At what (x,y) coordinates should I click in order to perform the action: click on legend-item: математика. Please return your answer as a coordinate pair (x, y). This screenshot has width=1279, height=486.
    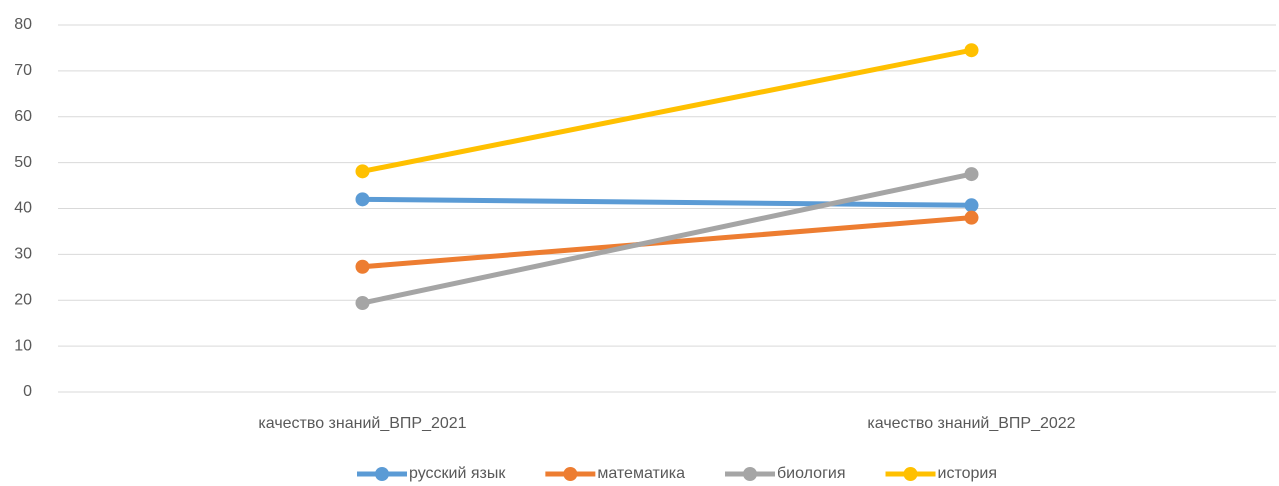
    Looking at the image, I should click on (615, 473).